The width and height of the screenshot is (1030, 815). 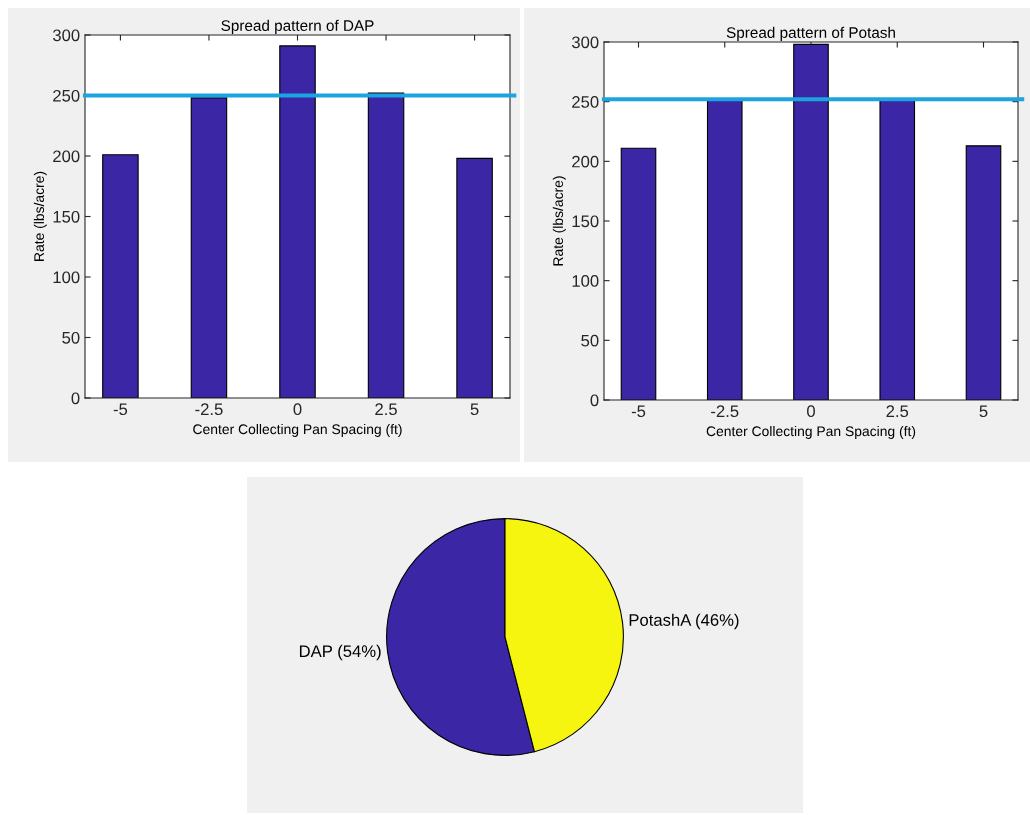 I want to click on slice-label: DAP (54%), so click(x=340, y=652).